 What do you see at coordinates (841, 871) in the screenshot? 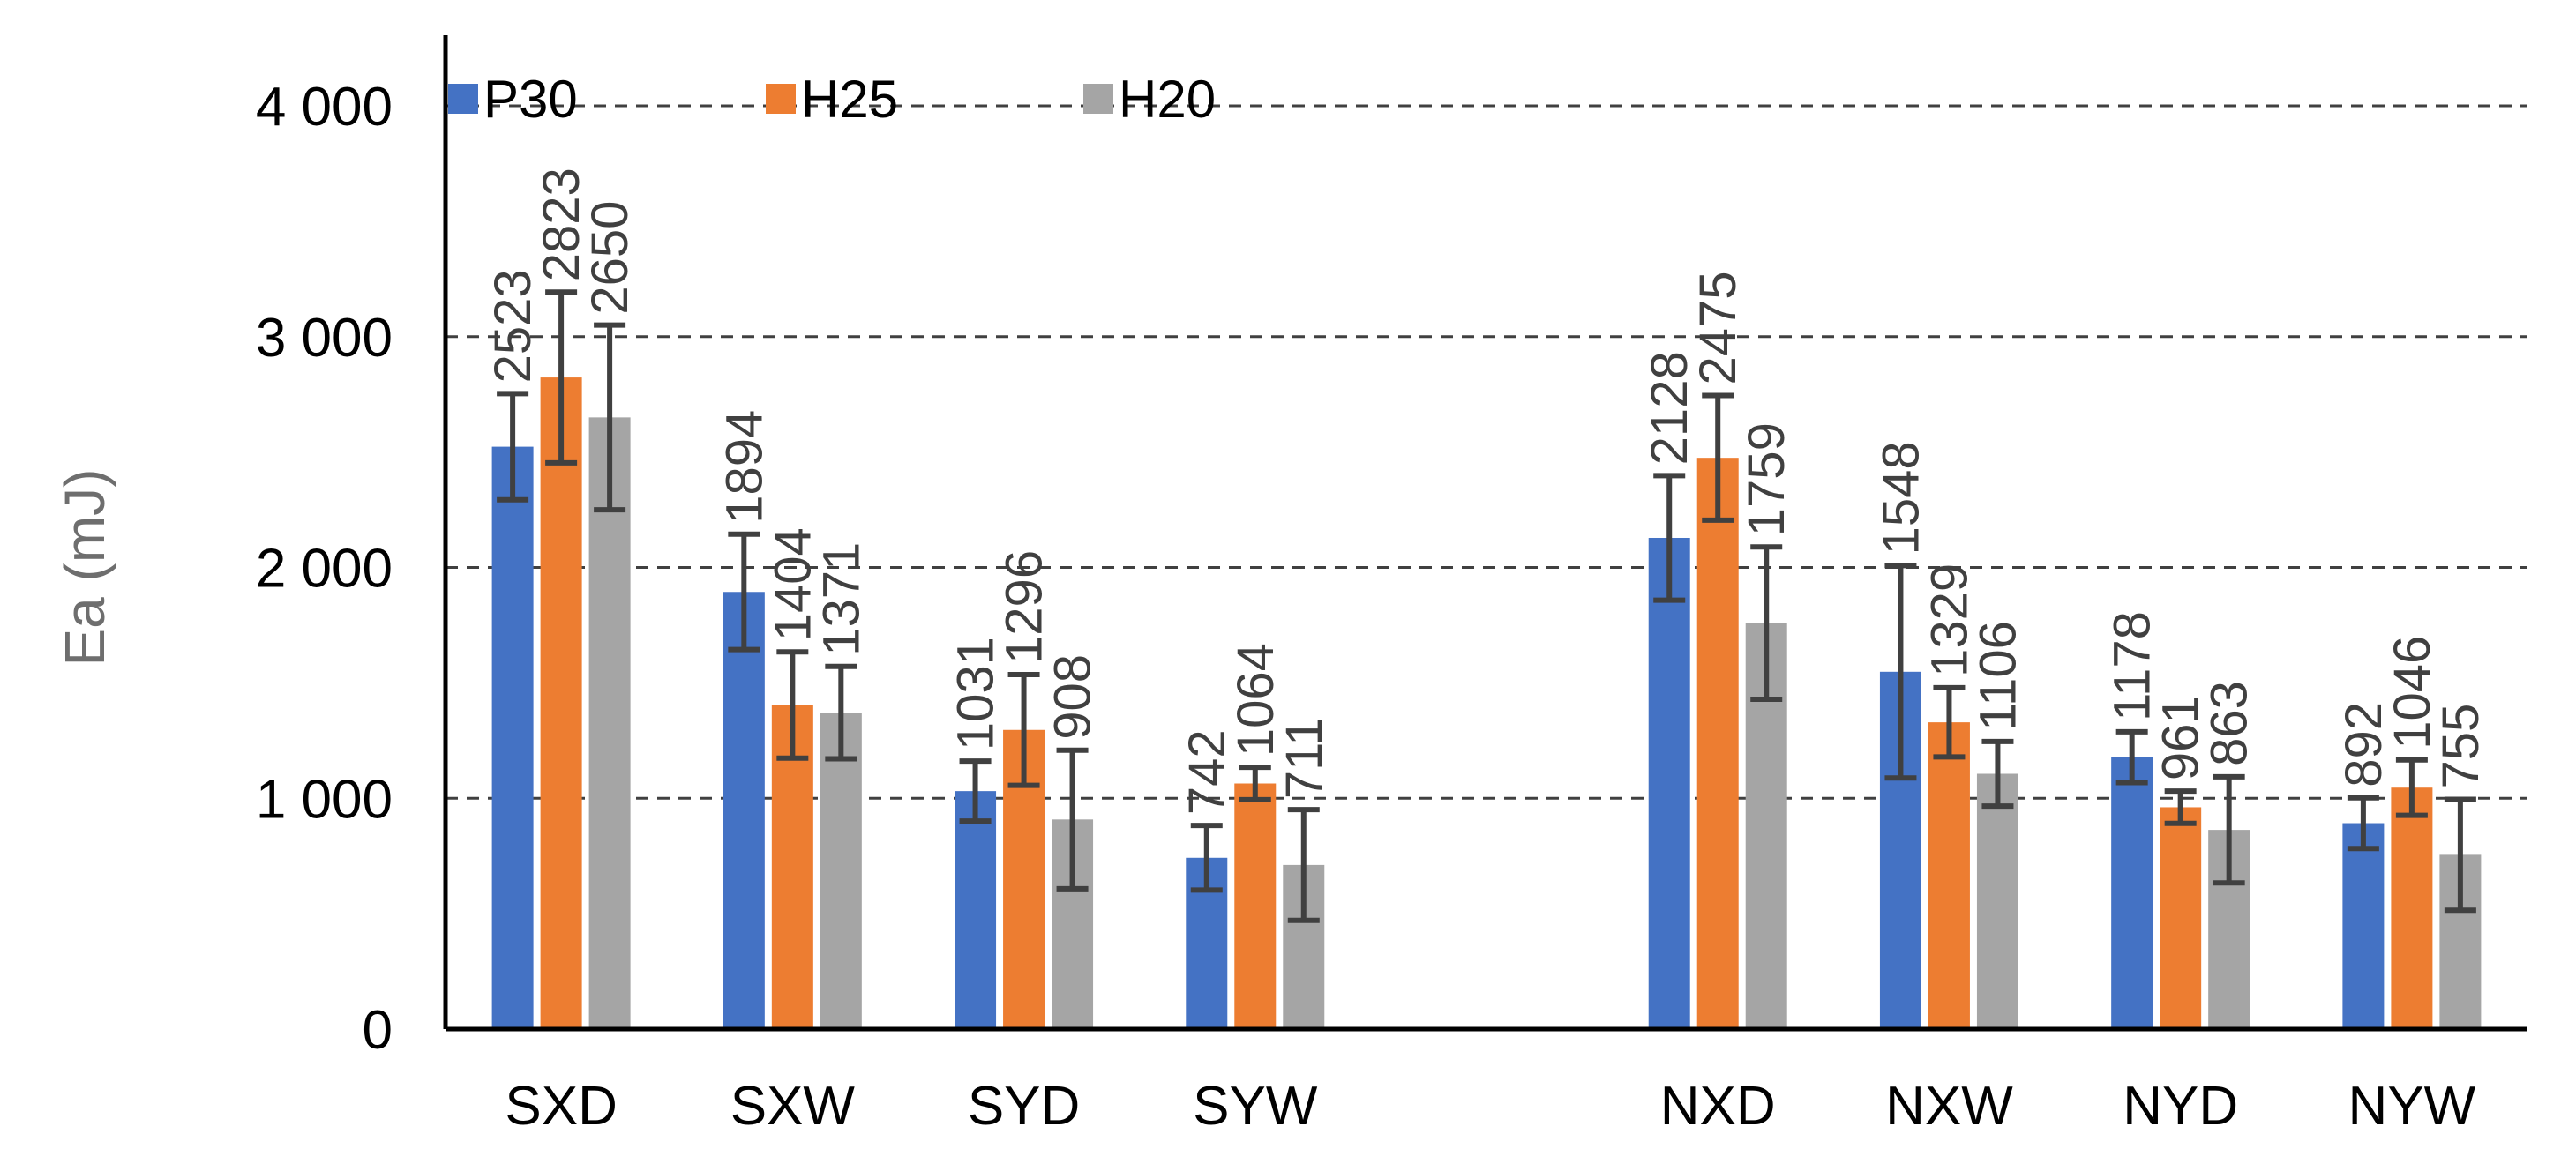
I see `bar-h20-sxw` at bounding box center [841, 871].